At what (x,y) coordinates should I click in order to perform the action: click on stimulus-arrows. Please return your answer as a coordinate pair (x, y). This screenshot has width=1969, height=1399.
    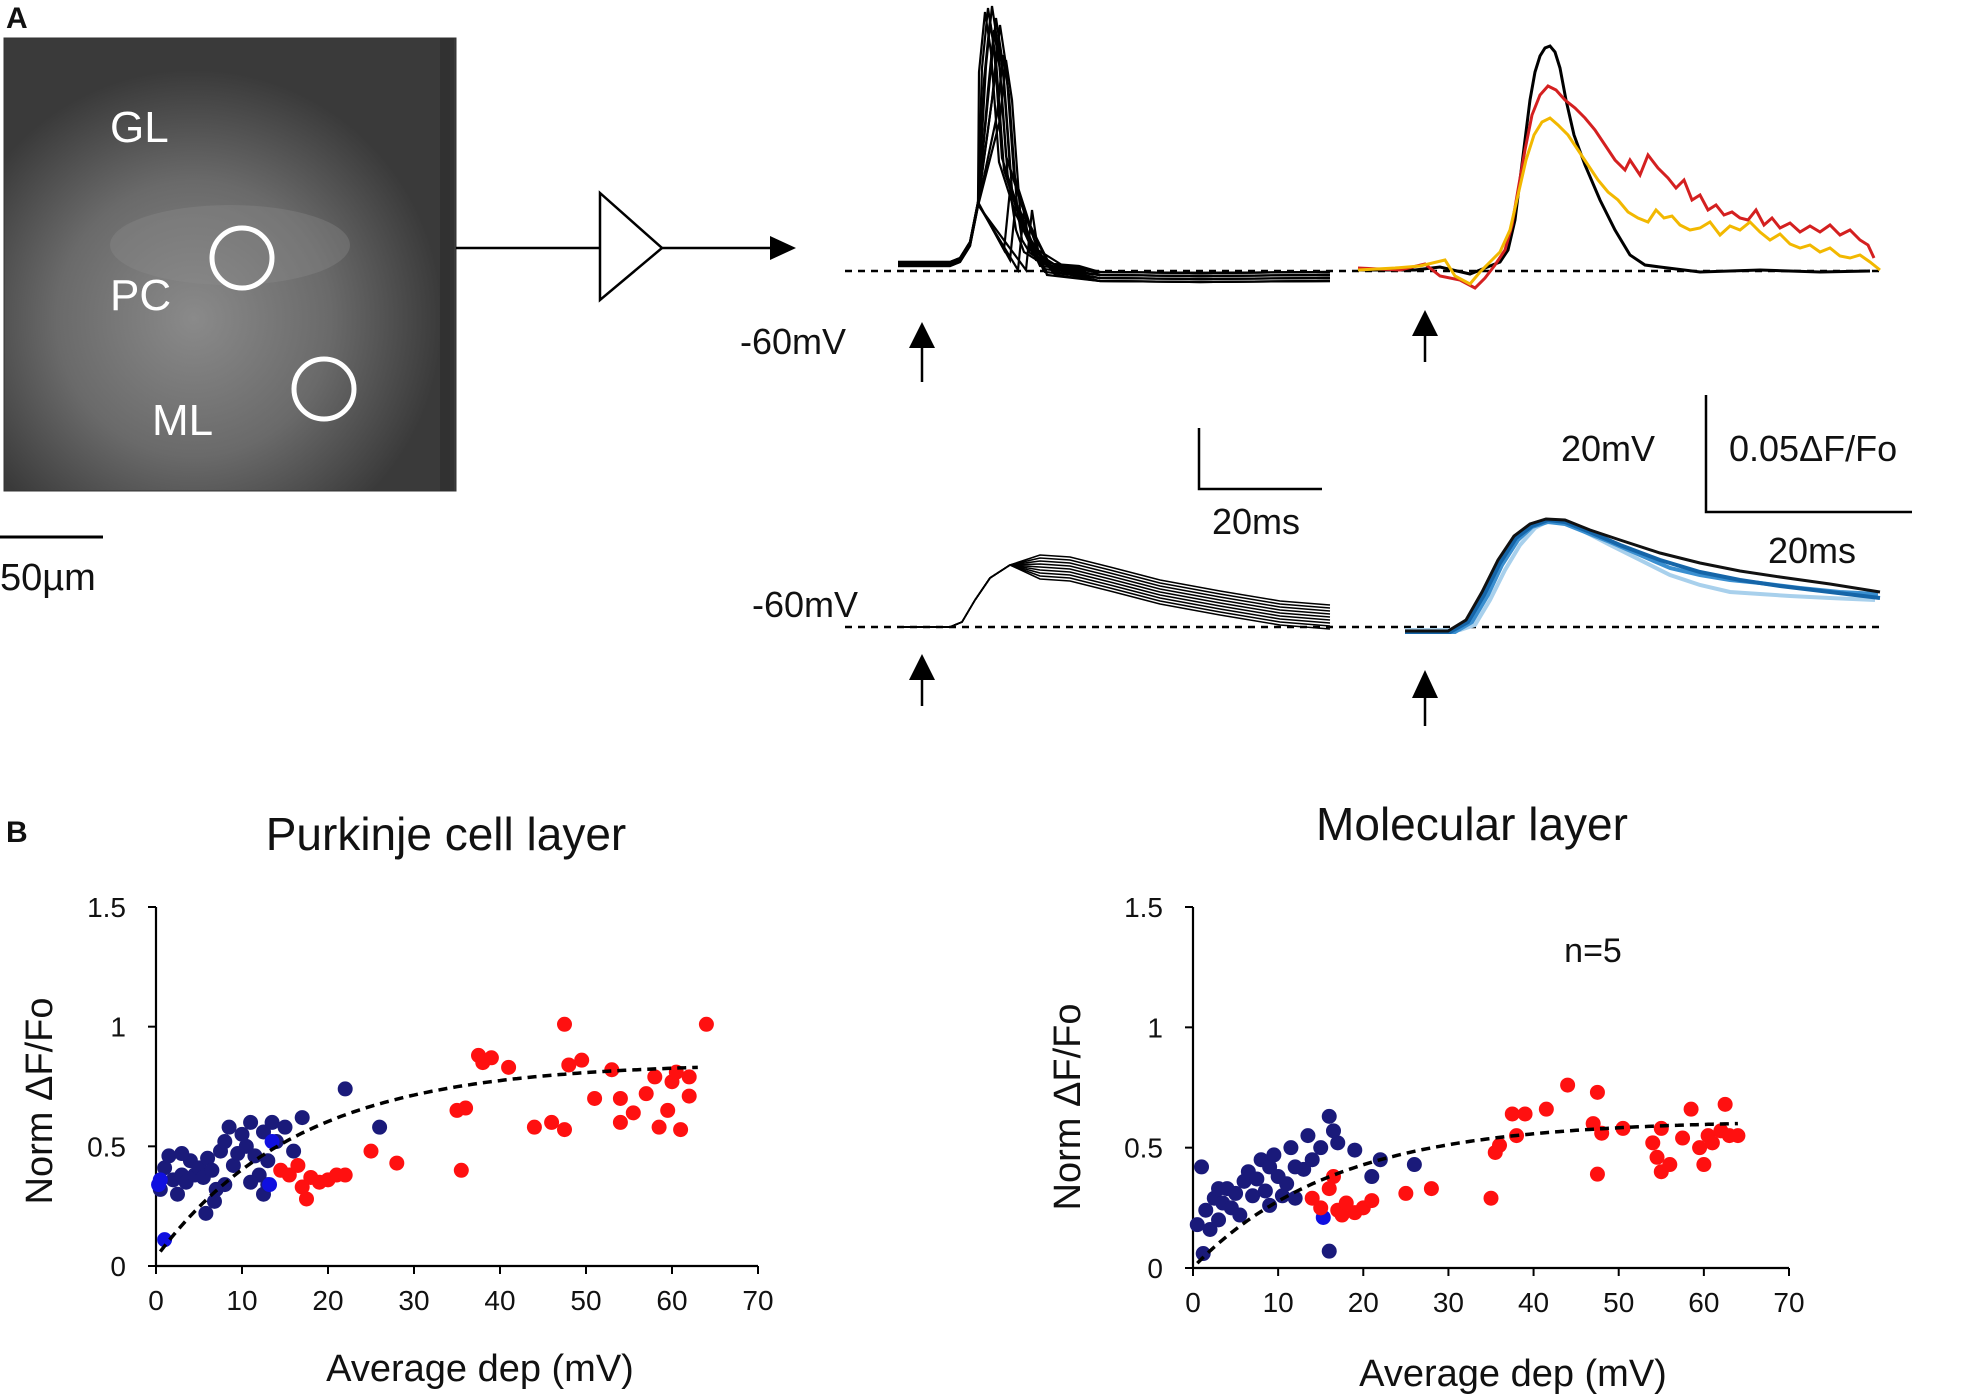
    Looking at the image, I should click on (1173, 518).